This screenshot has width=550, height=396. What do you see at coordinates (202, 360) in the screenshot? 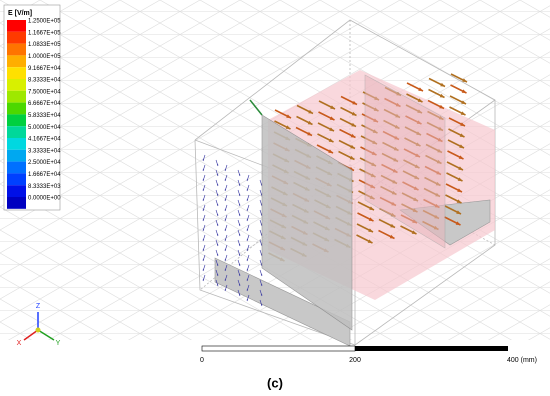
I see `scale-label: 0` at bounding box center [202, 360].